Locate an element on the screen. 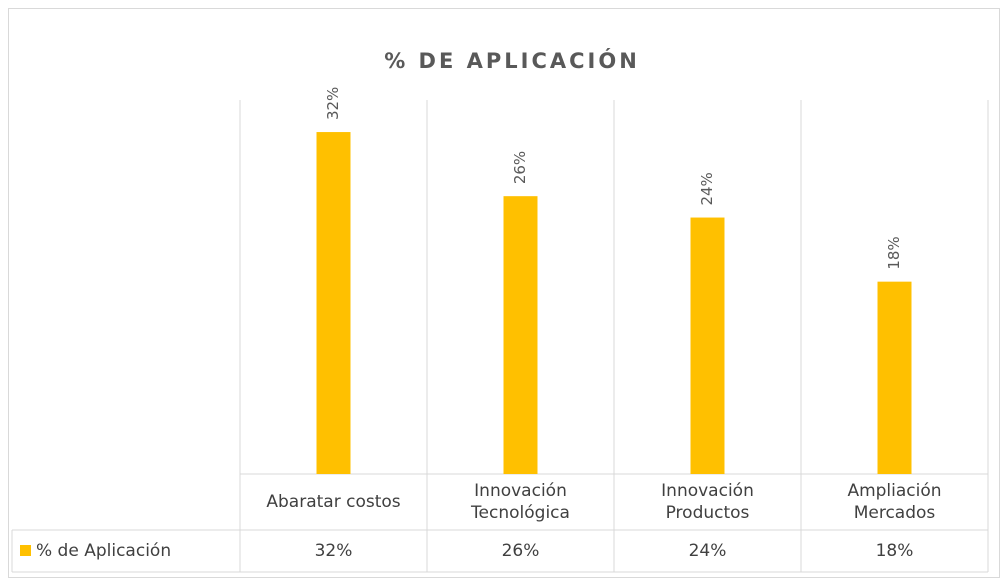 This screenshot has width=1008, height=584. category-label: Abaratar costos is located at coordinates (333, 502).